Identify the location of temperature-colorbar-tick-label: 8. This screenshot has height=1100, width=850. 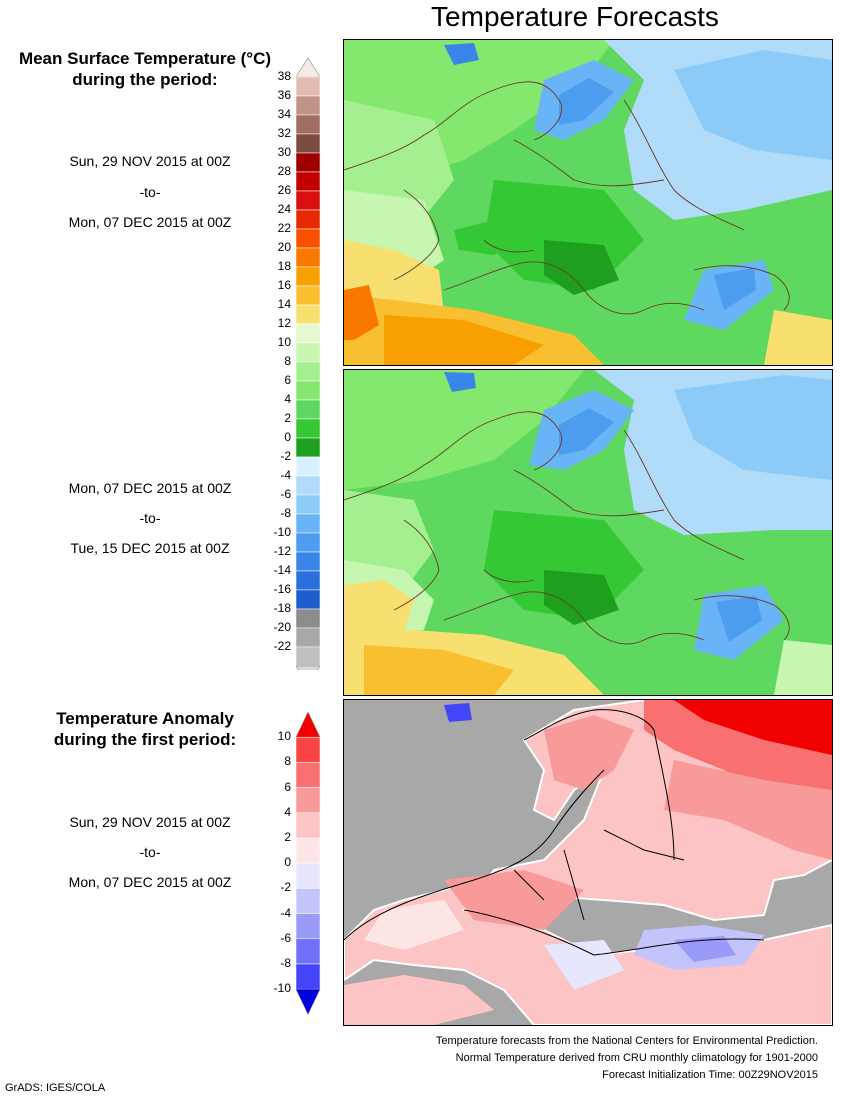
(287, 361).